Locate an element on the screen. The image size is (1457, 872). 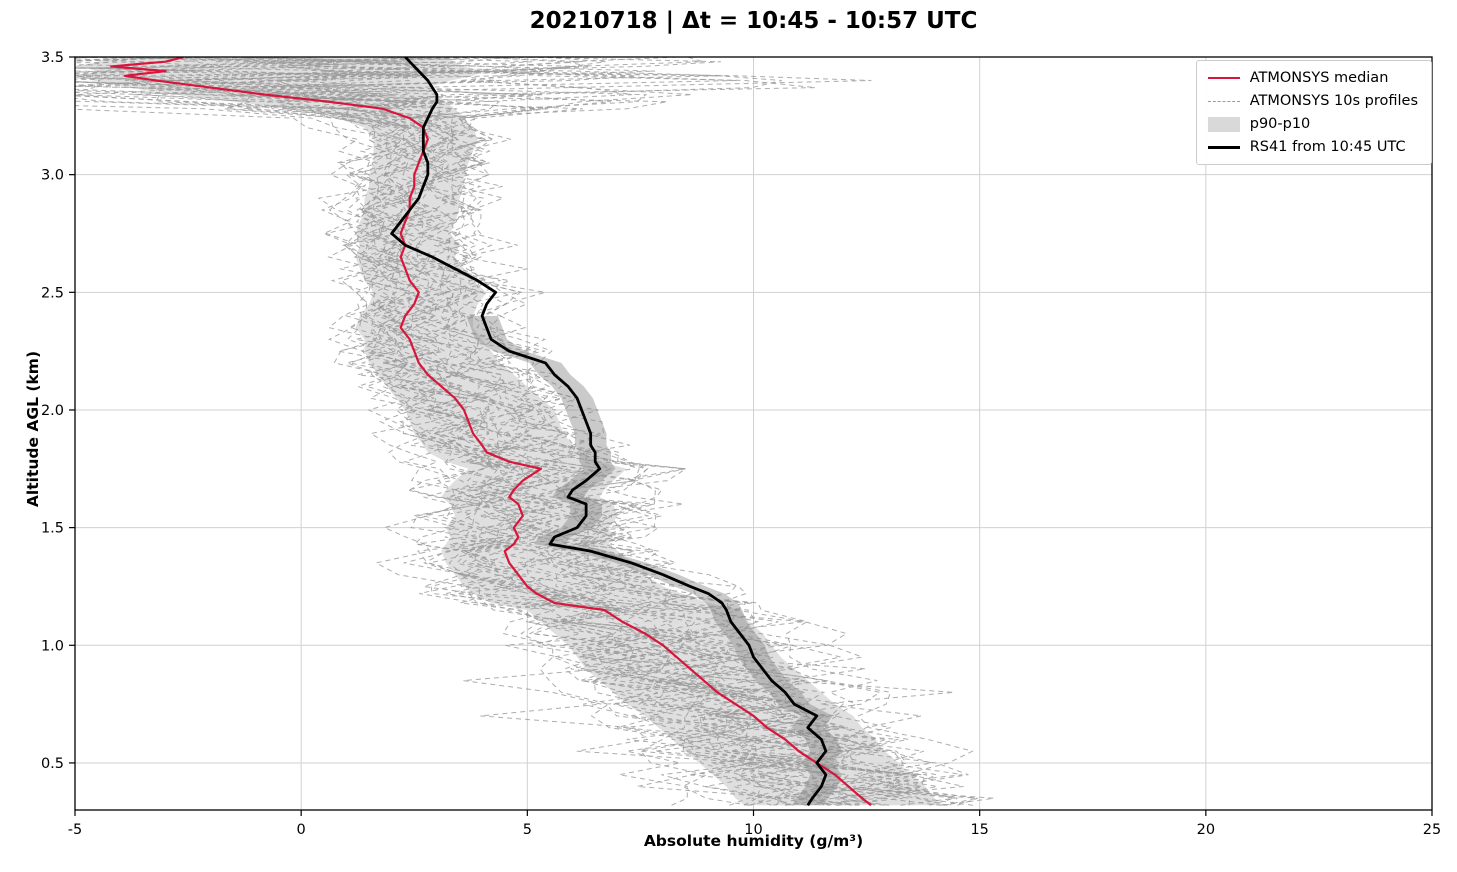
legend-label-profiles: ATMONSYS 10s profiles is located at coordinates (1333, 101).